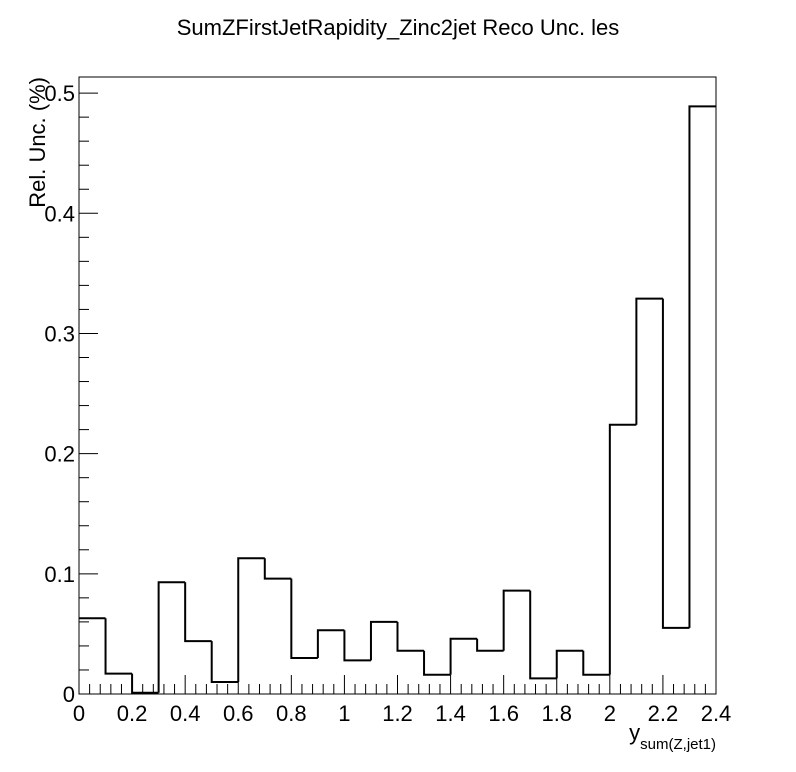  I want to click on x-tick-label: 1.2, so click(397, 713).